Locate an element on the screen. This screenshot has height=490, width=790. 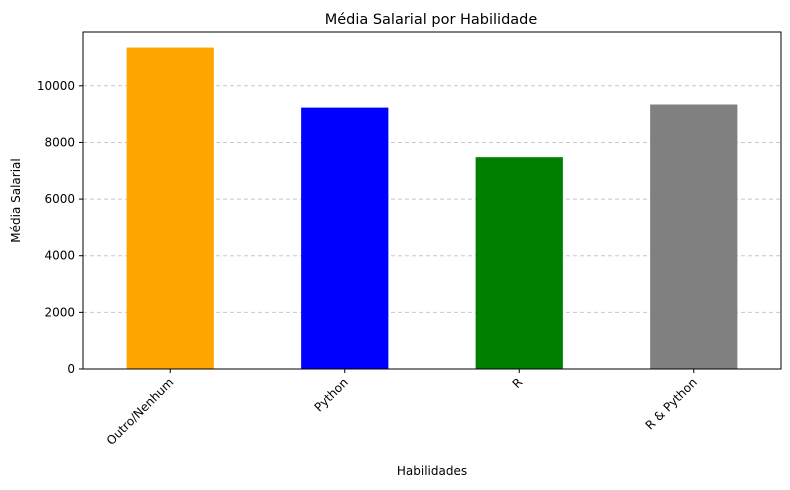
y-tick-label: 2000 is located at coordinates (59, 312).